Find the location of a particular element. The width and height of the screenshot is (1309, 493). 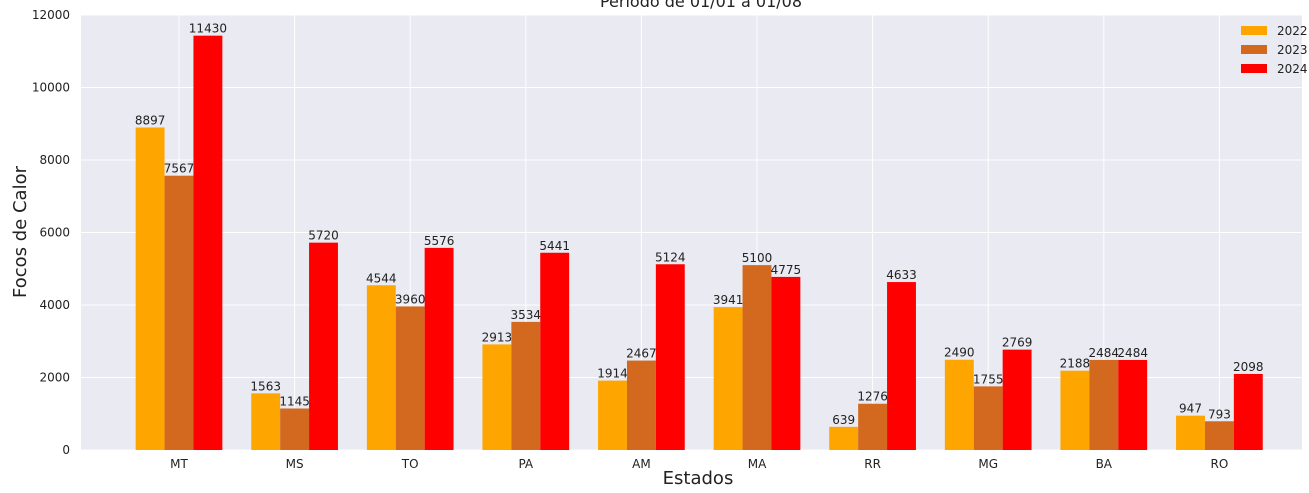

bar-value-label: 4544 is located at coordinates (381, 278).